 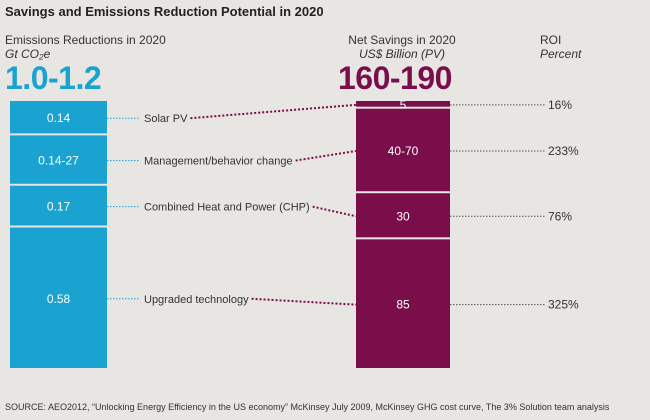 I want to click on right-header-line1: ROI, so click(x=551, y=40).